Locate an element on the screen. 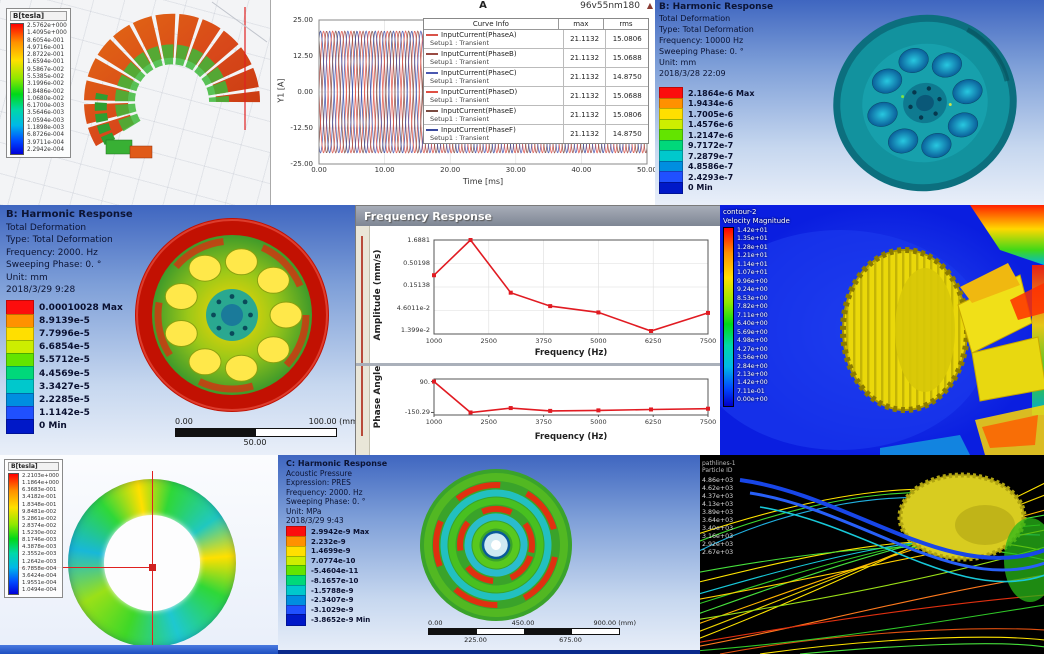  legend-value: 9.24e+00 is located at coordinates (752, 290).